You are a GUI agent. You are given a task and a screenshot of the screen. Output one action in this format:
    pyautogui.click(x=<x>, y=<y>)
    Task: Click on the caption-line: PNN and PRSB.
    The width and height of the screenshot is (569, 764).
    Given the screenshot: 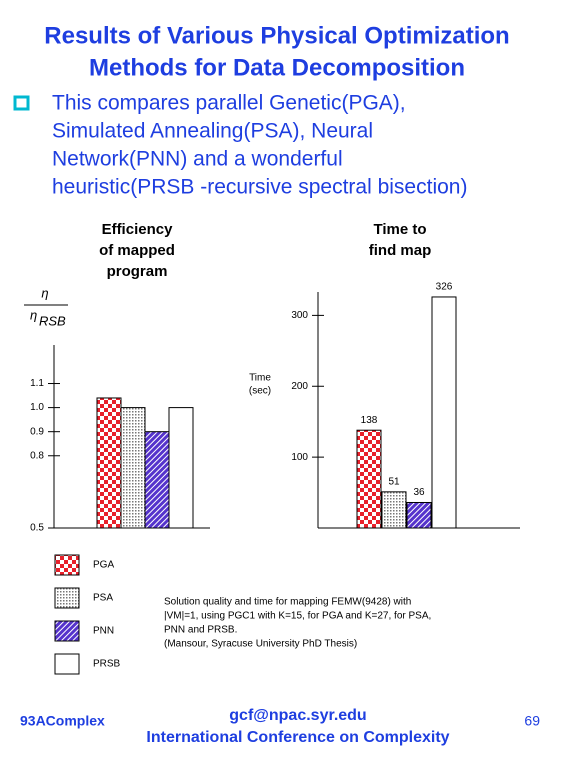 What is the action you would take?
    pyautogui.click(x=200, y=630)
    